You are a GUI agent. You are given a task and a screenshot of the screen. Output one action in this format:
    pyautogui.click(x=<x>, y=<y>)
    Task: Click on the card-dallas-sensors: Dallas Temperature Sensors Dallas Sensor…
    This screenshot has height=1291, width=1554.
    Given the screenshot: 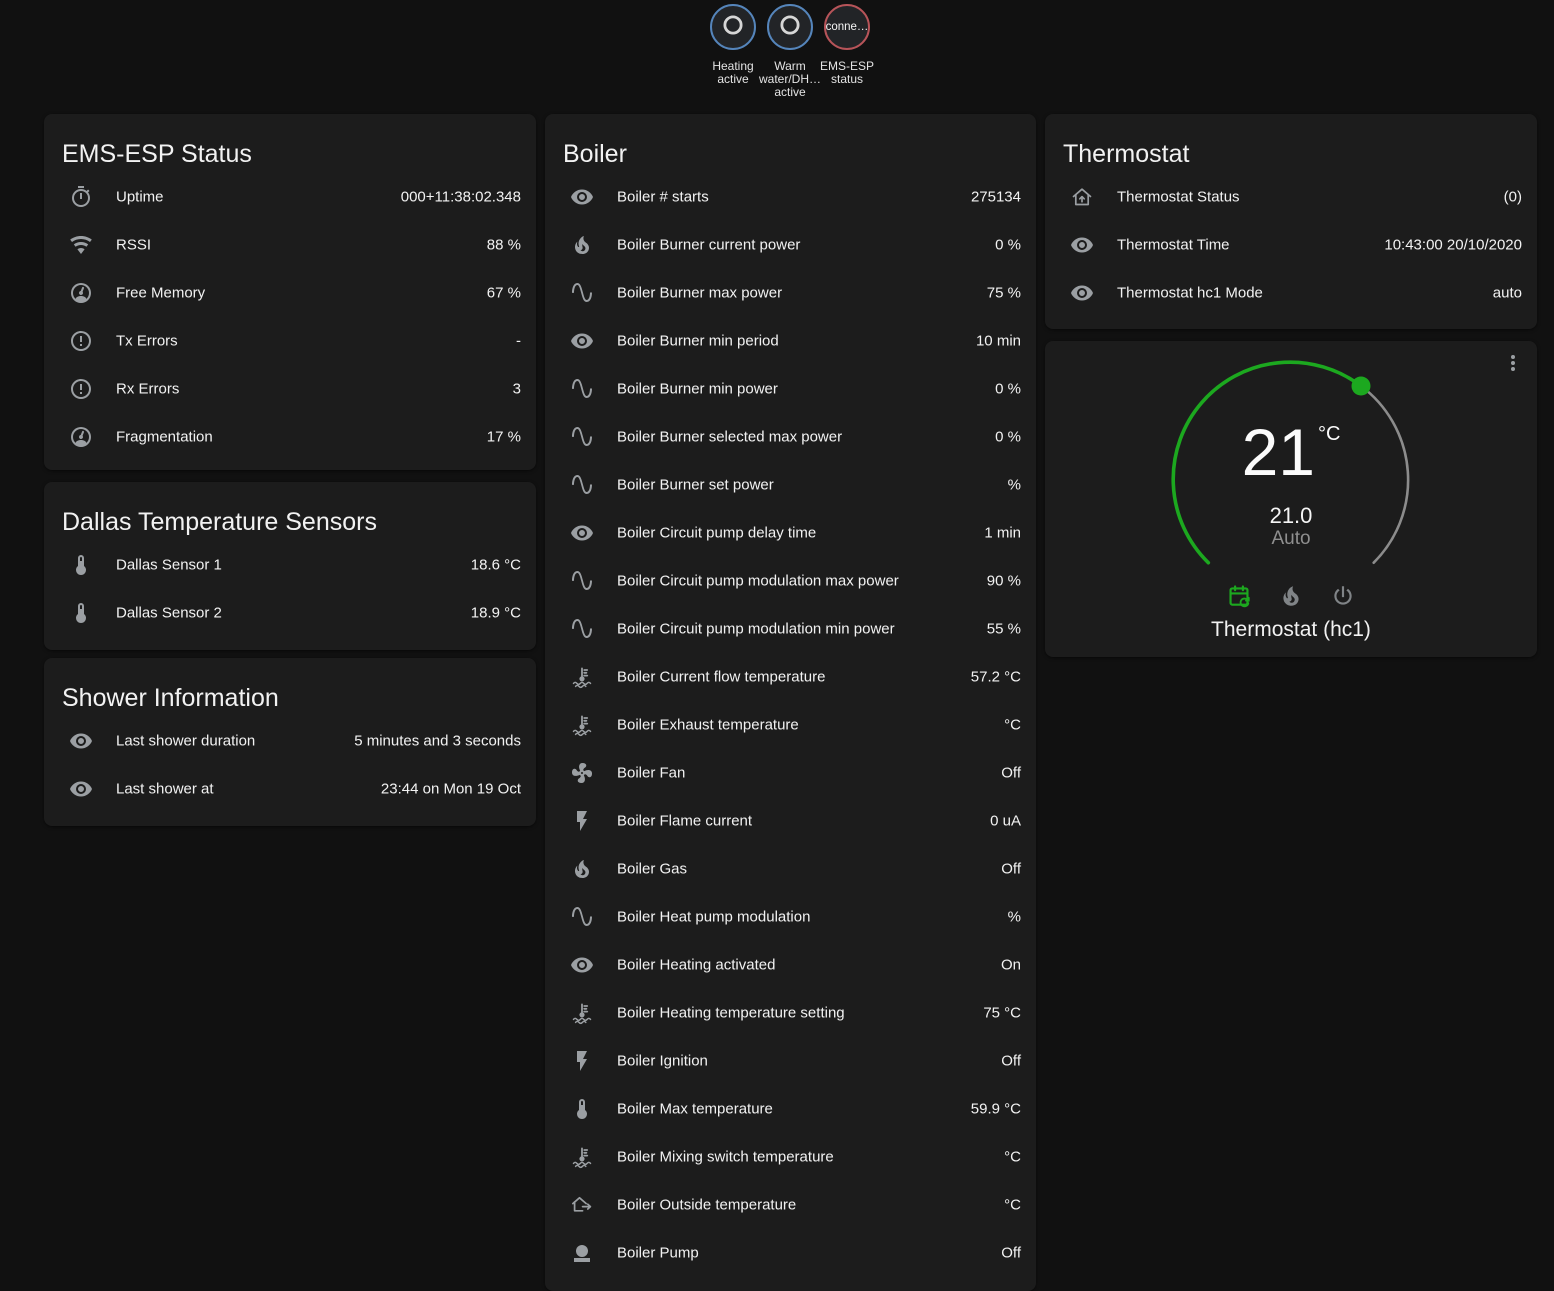 What is the action you would take?
    pyautogui.click(x=290, y=566)
    